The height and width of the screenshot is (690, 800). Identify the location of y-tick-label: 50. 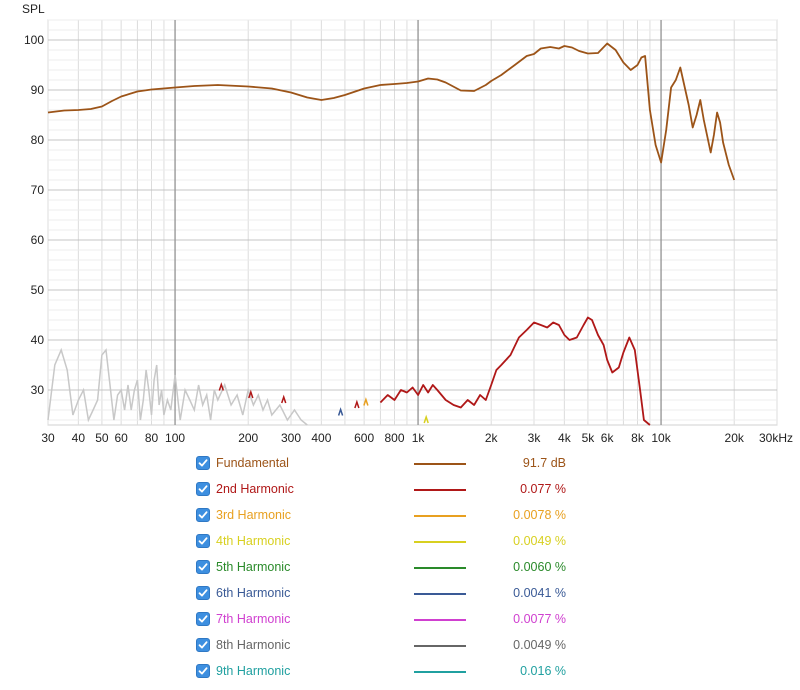
(38, 290).